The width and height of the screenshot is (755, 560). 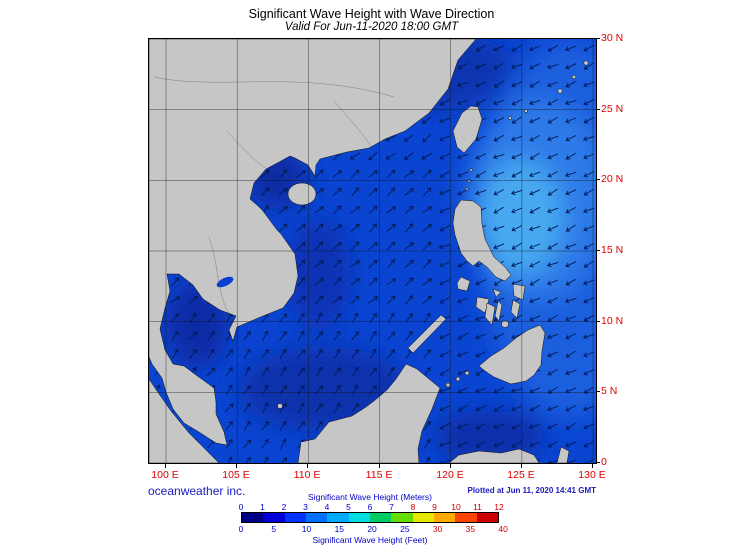 What do you see at coordinates (236, 475) in the screenshot?
I see `lon-label: 105 E` at bounding box center [236, 475].